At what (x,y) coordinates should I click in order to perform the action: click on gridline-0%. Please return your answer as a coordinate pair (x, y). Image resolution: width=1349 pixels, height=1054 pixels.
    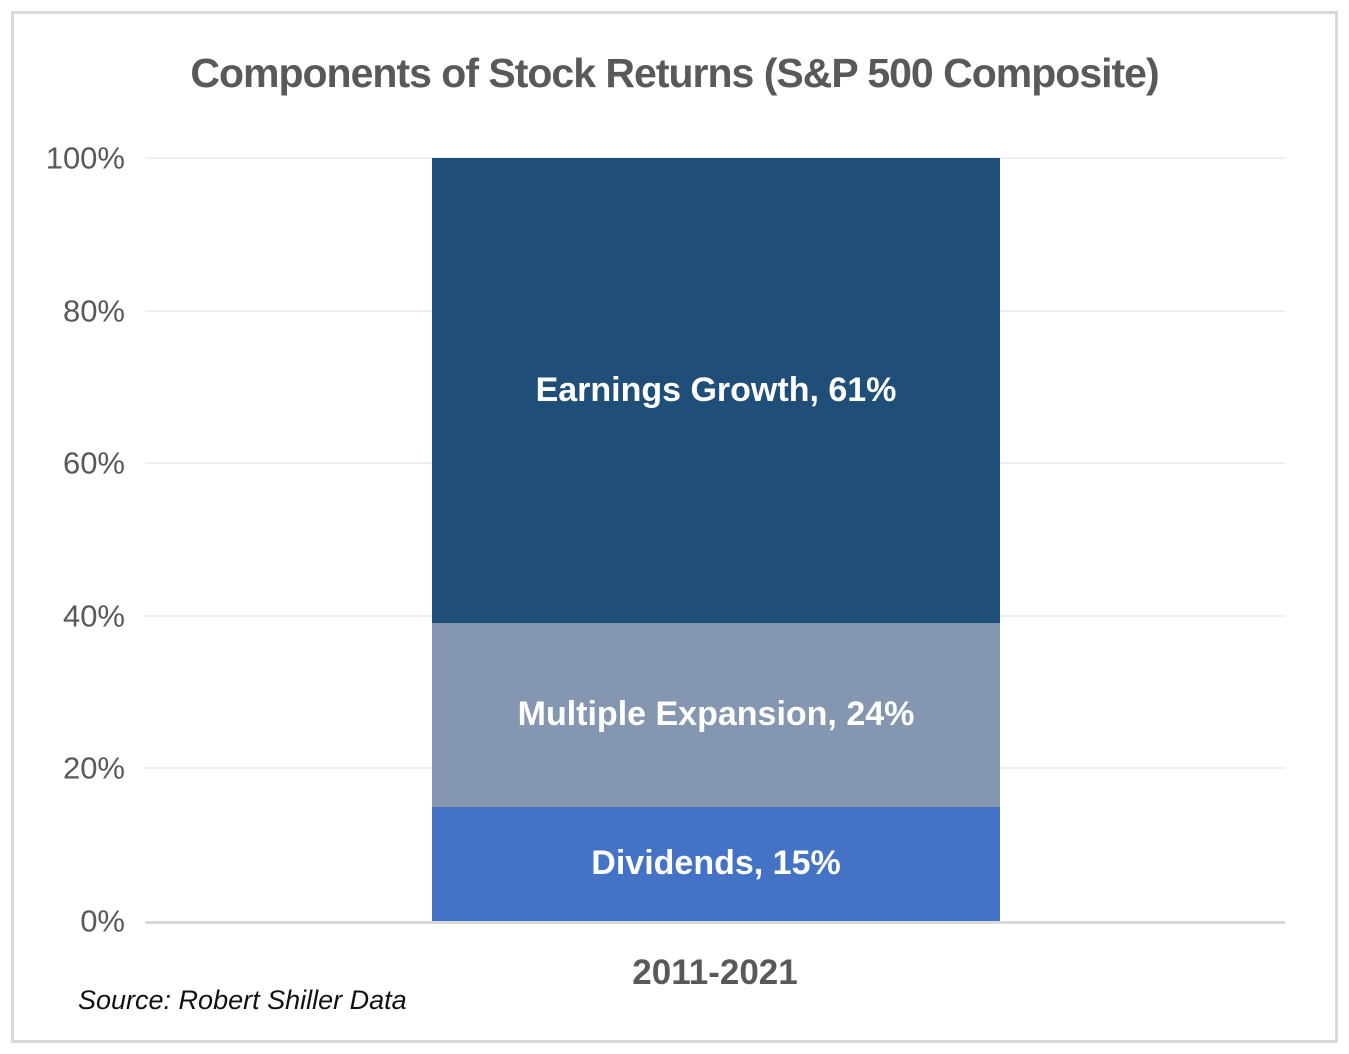
    Looking at the image, I should click on (715, 922).